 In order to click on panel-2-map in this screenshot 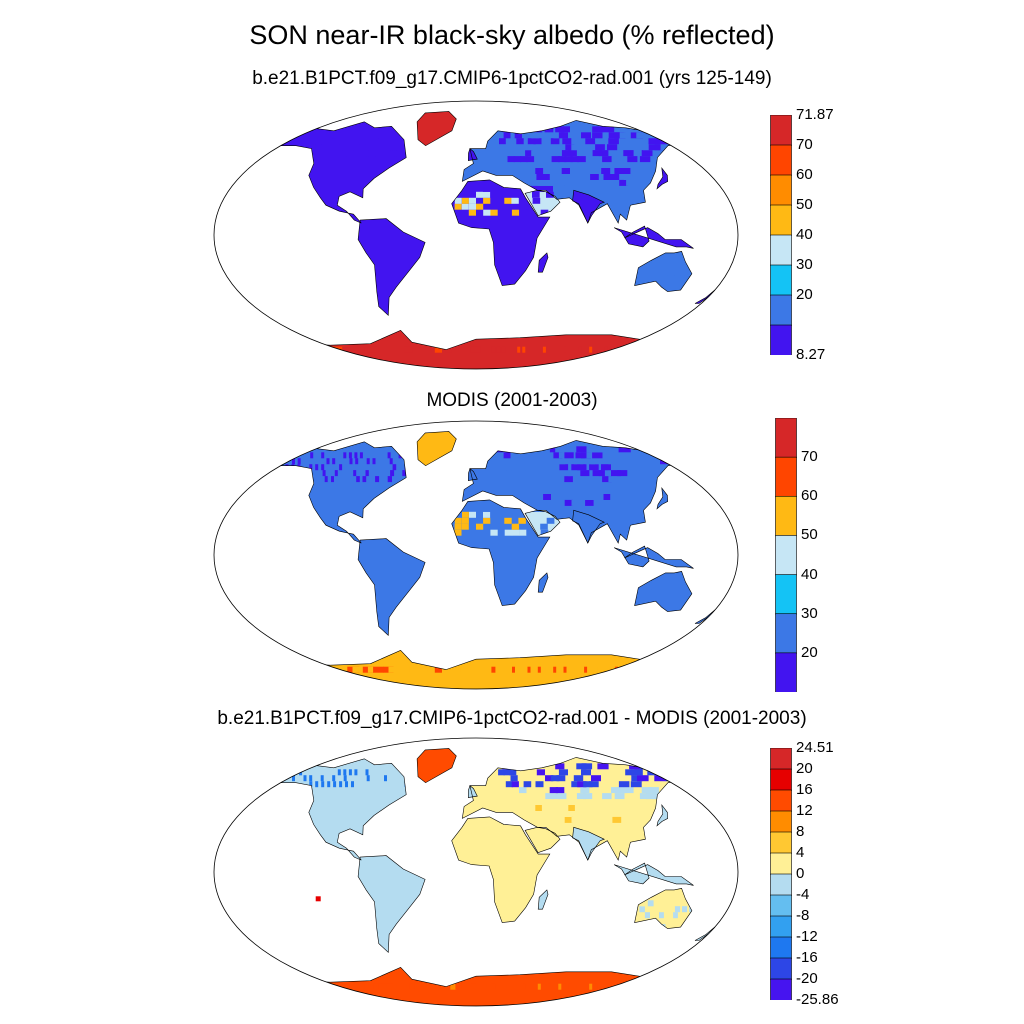, I will do `click(476, 555)`.